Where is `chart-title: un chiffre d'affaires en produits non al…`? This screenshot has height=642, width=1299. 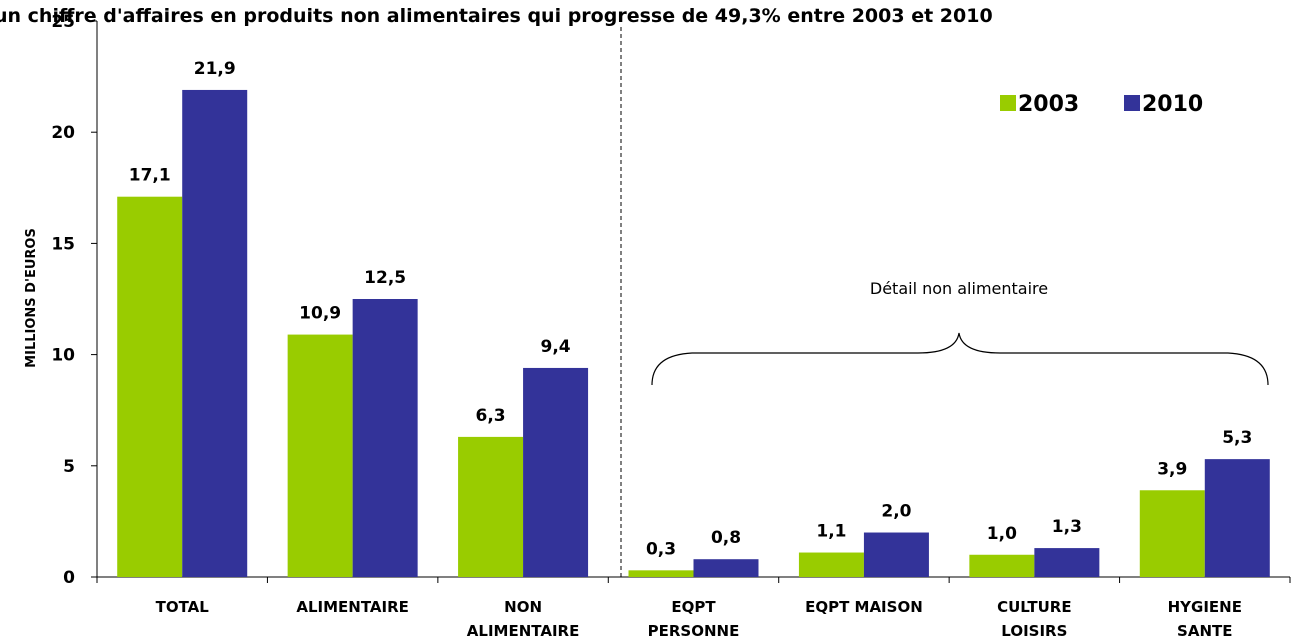
chart-title: un chiffre d'affaires en produits non al… is located at coordinates (496, 16).